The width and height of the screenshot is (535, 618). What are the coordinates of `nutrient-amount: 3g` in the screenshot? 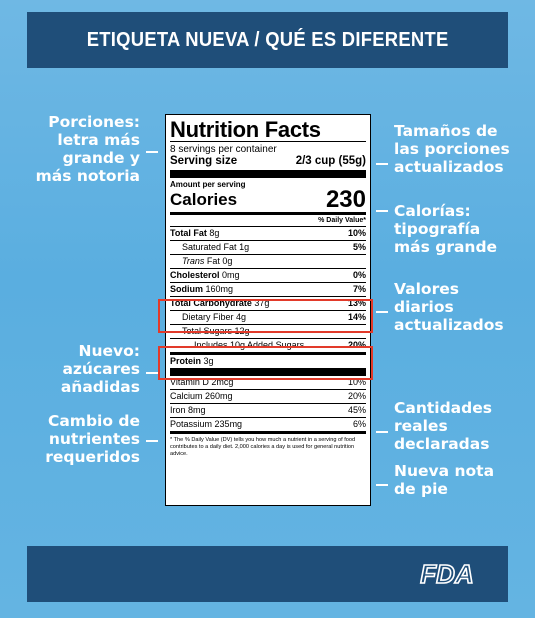 It's located at (208, 361).